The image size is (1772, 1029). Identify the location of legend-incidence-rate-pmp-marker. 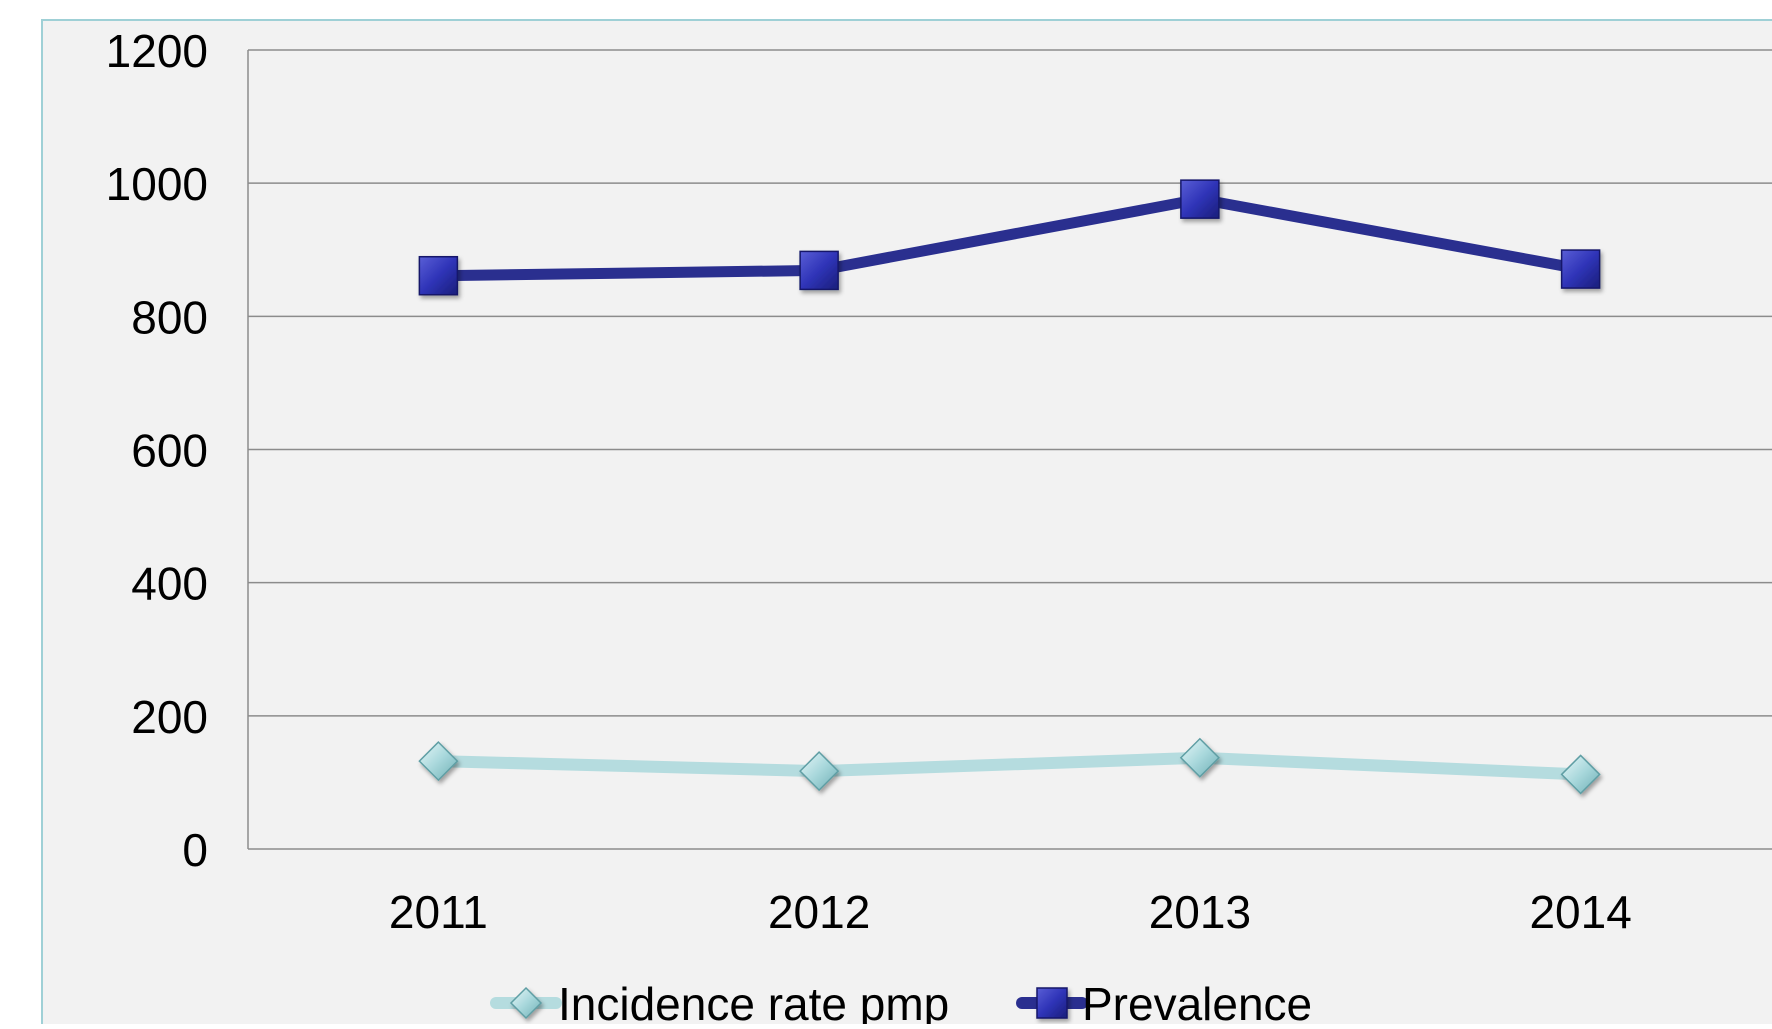
(526, 1003).